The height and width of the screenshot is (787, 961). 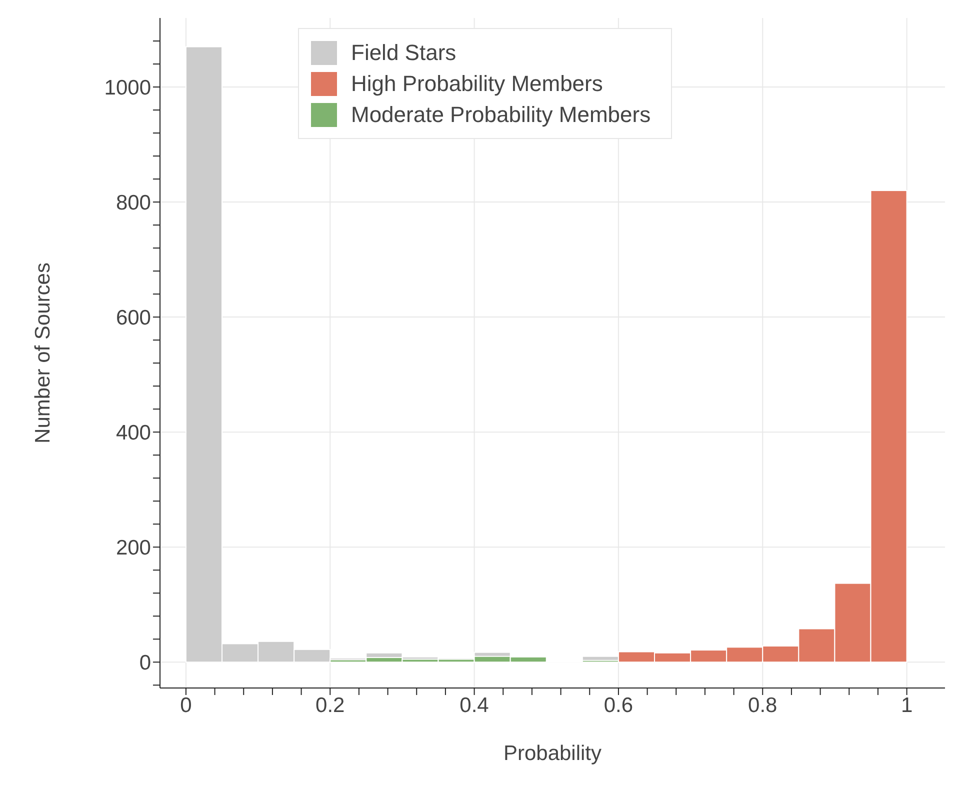 What do you see at coordinates (475, 705) in the screenshot?
I see `x-tick-label: 0.4` at bounding box center [475, 705].